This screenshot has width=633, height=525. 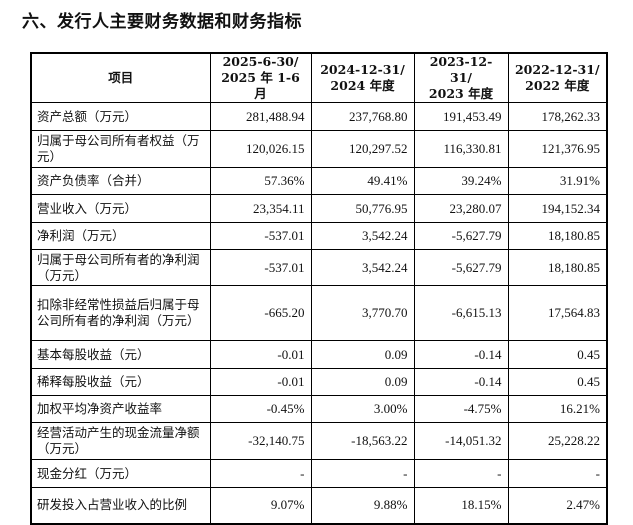 What do you see at coordinates (120, 313) in the screenshot?
I see `row-label: 扣除非经常性损益后归属于母公司所有者的净利润（万元）` at bounding box center [120, 313].